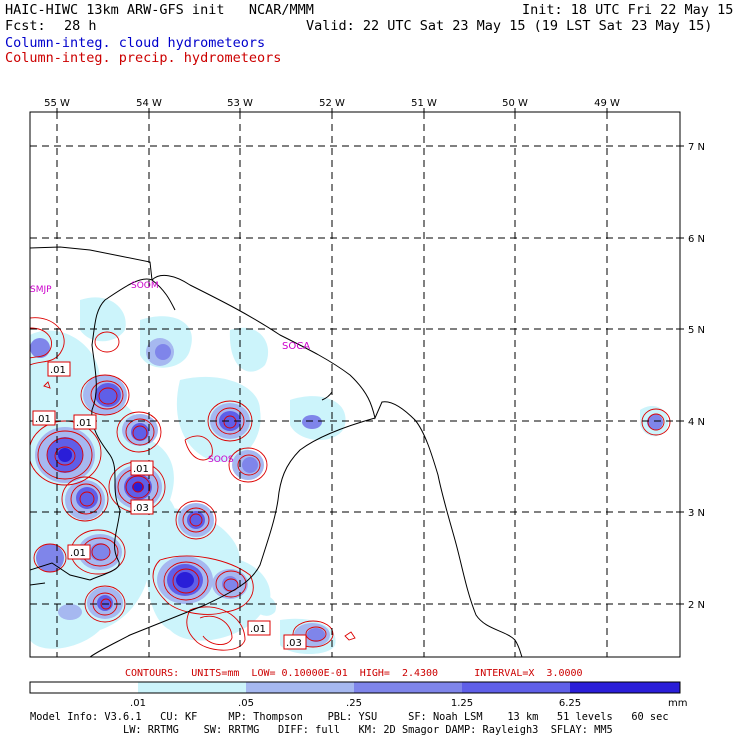 Image resolution: width=740 pixels, height=740 pixels. I want to click on lat-label-2n: 2 N, so click(696, 605).